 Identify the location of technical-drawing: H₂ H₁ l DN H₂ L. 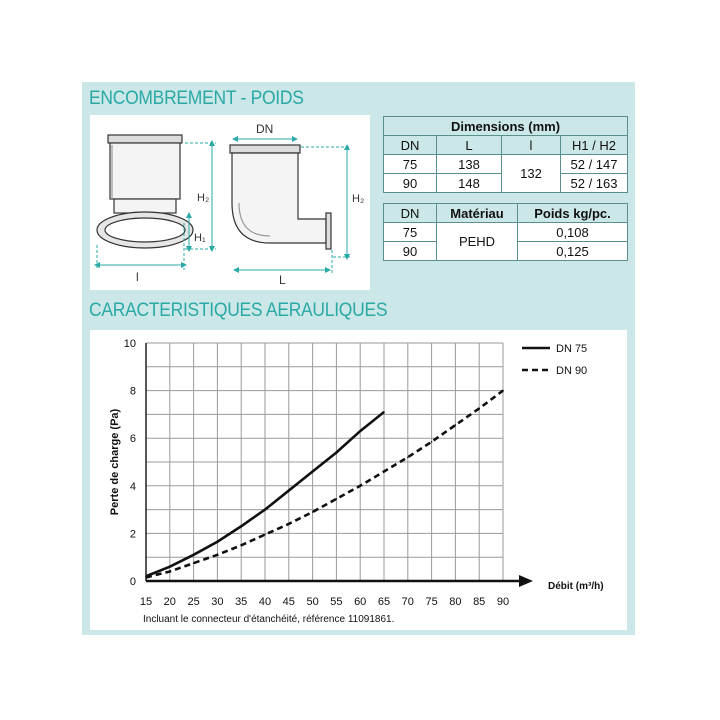
(230, 202).